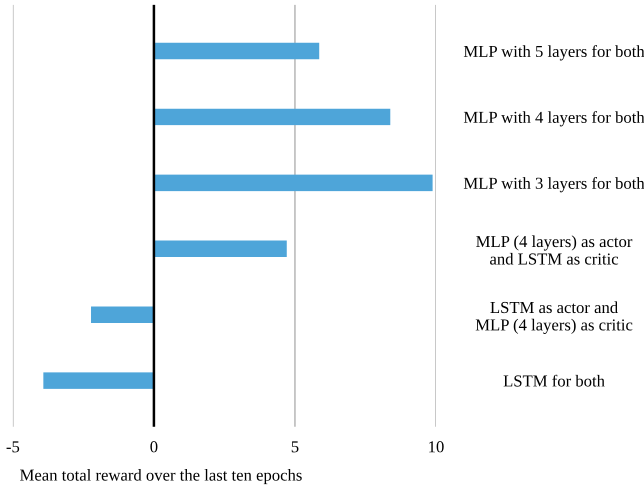  Describe the element at coordinates (154, 446) in the screenshot. I see `x-tick-label: 0` at that location.